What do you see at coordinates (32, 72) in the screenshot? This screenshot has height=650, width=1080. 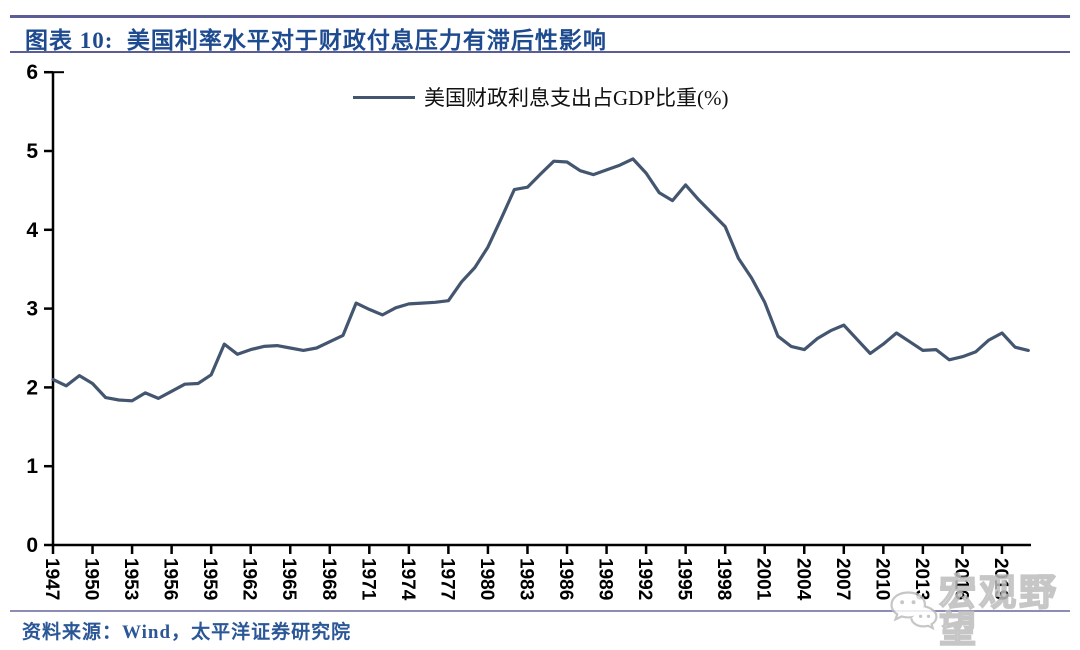 I see `y-tick-label: 6` at bounding box center [32, 72].